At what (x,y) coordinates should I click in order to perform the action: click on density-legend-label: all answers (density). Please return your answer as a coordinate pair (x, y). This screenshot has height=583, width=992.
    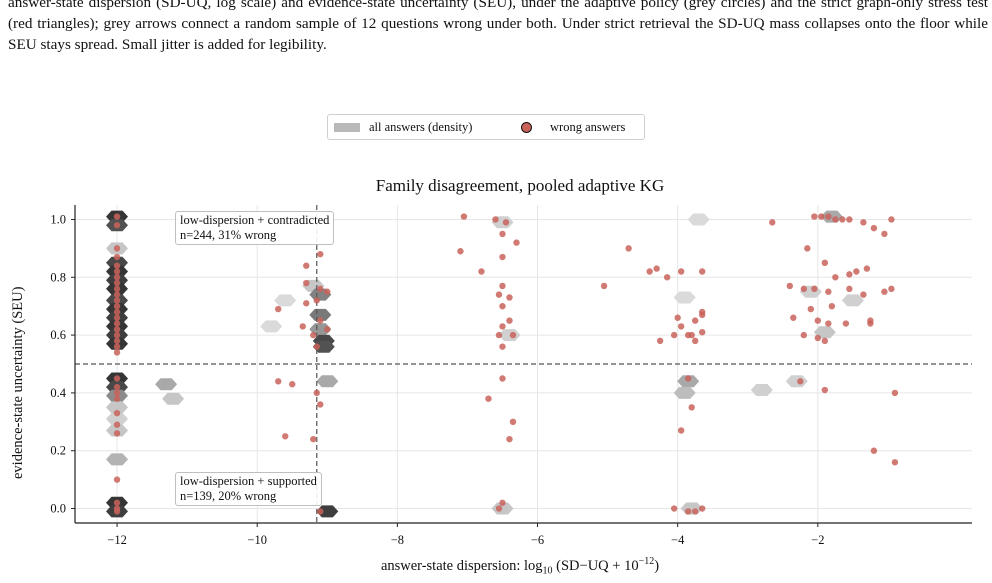
    Looking at the image, I should click on (421, 127).